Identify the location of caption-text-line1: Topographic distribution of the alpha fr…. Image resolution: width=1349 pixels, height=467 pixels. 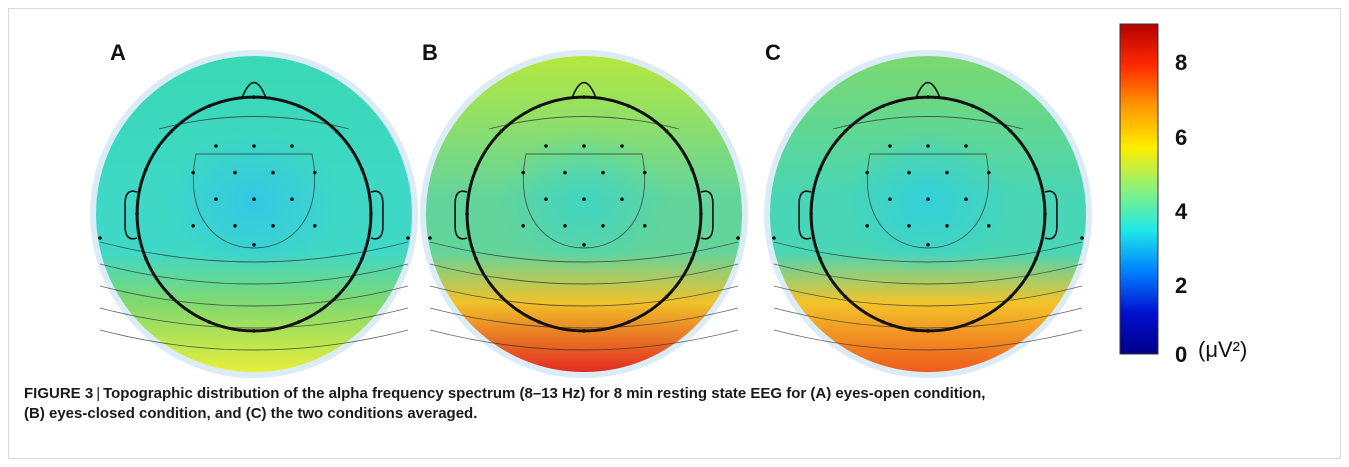
(544, 393).